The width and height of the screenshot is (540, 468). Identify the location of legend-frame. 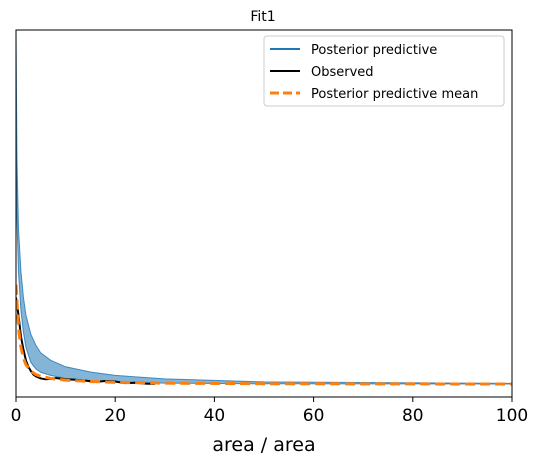
(384, 71).